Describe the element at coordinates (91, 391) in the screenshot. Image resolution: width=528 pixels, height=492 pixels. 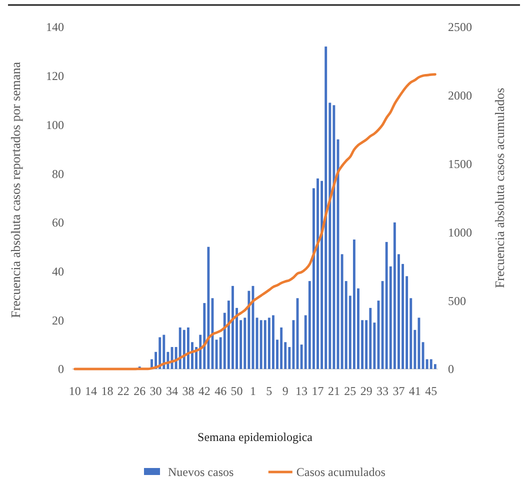
I see `x-tick-label: 14` at that location.